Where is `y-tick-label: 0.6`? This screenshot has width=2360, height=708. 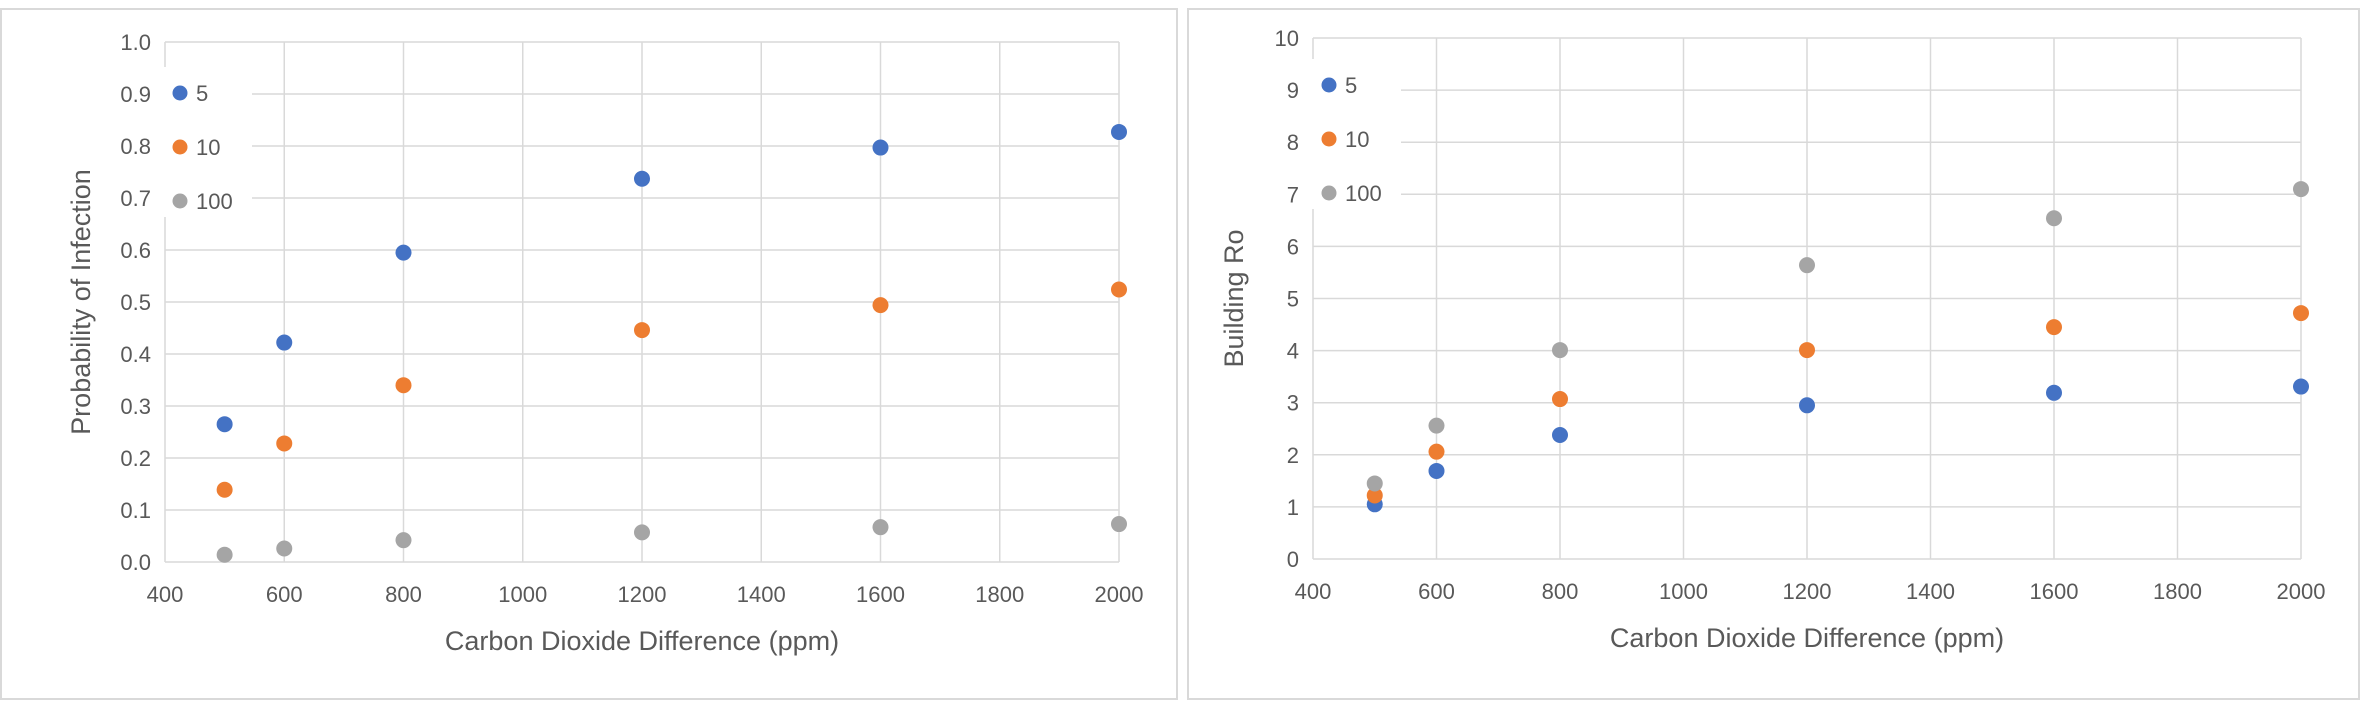
y-tick-label: 0.6 is located at coordinates (135, 250).